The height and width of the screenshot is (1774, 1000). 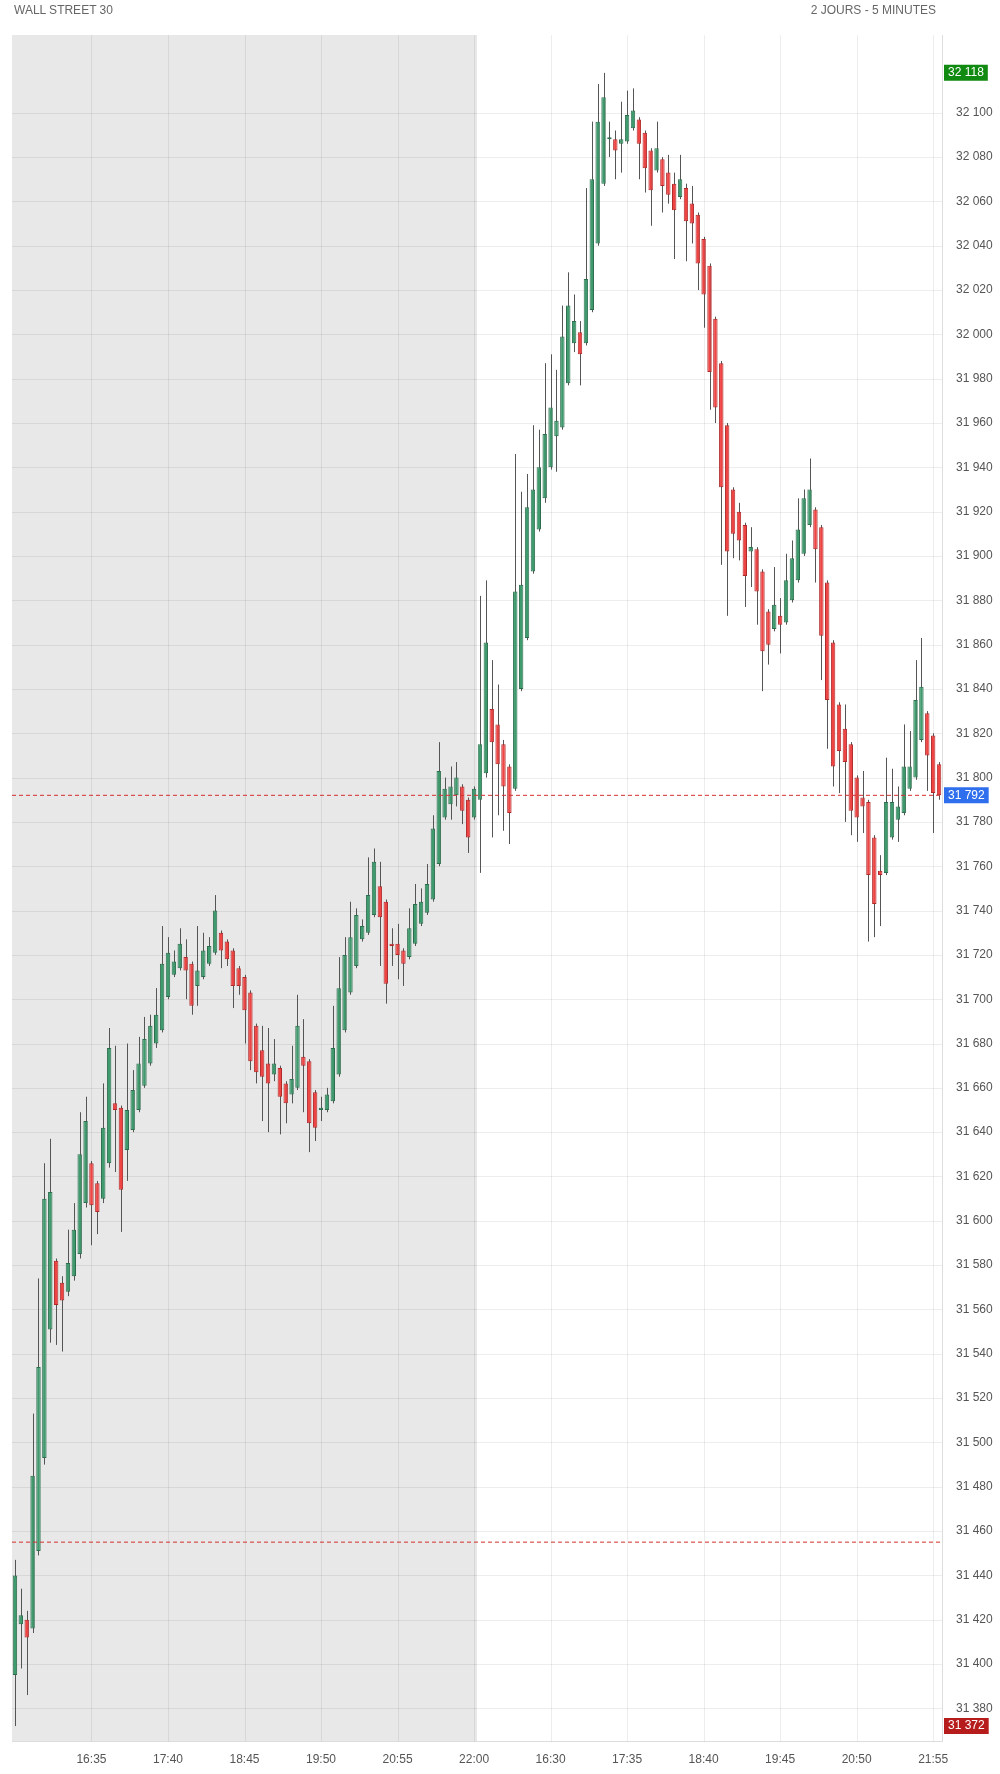 What do you see at coordinates (975, 422) in the screenshot?
I see `y-tick-label: 31 960` at bounding box center [975, 422].